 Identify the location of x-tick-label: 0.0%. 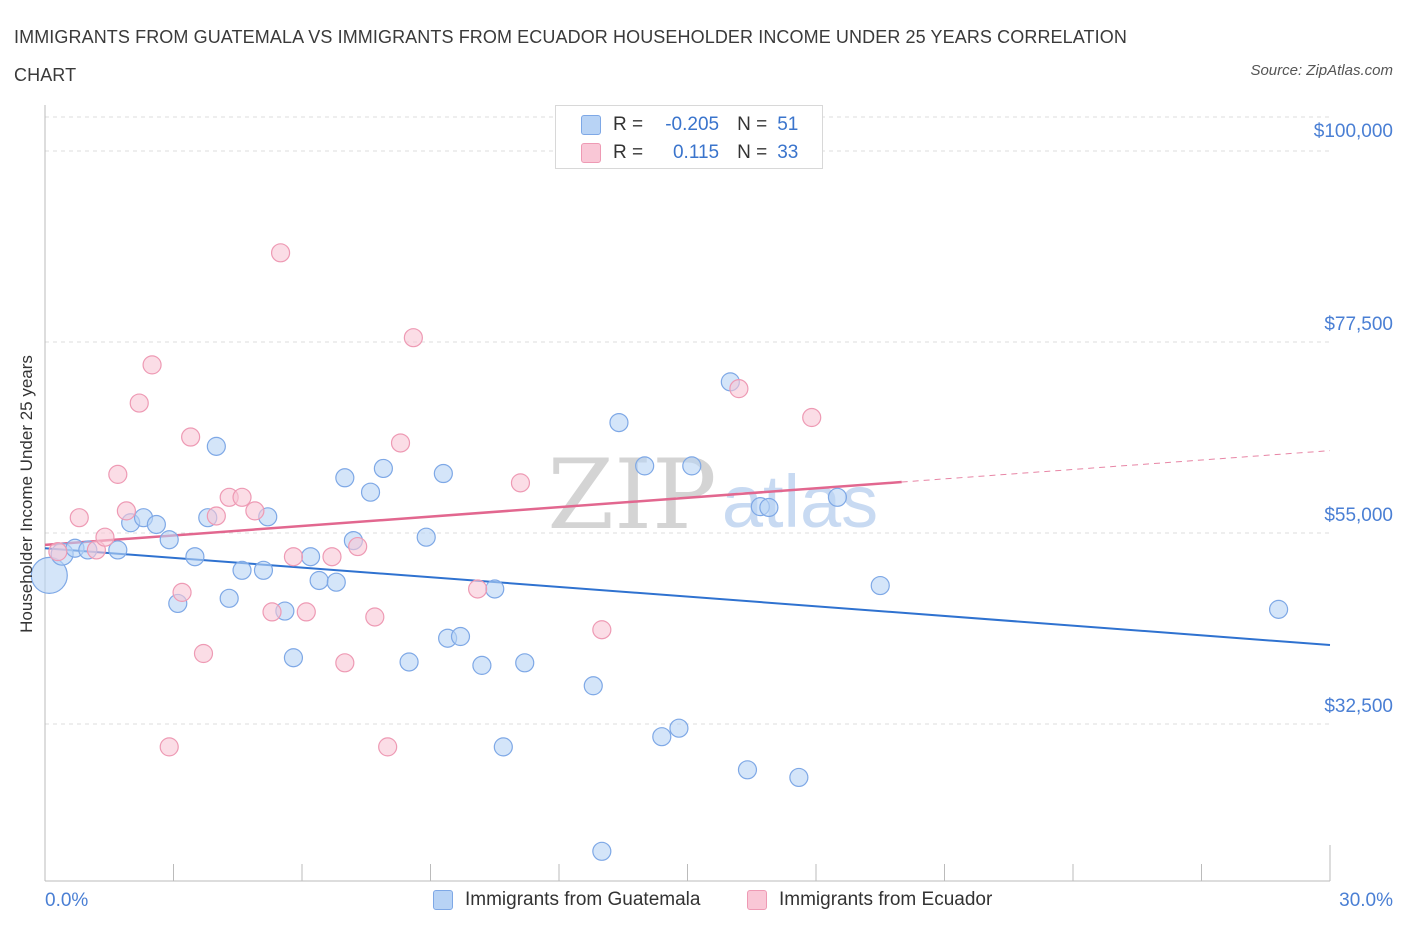
(67, 900).